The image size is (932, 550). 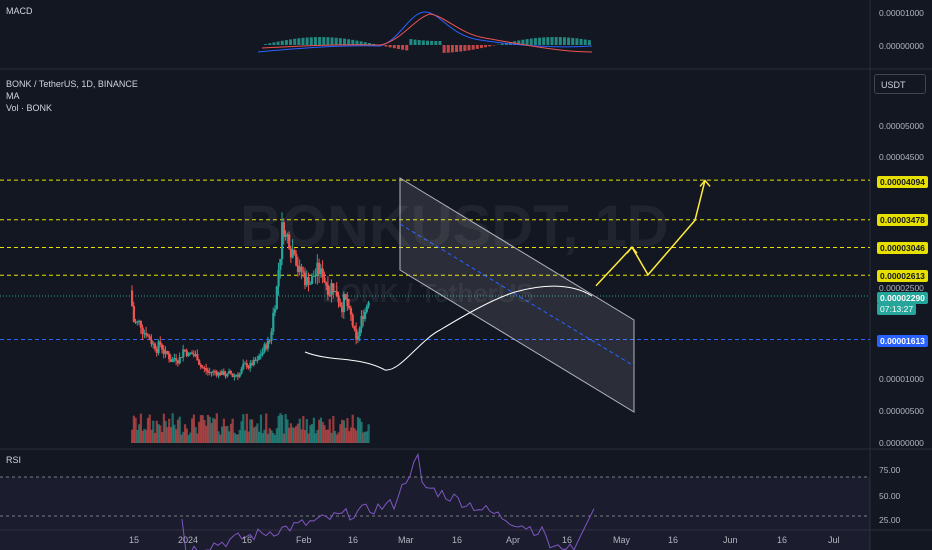 I want to click on symbol-title: BONK / TetherUS, 1D, BINANCE, so click(x=72, y=84).